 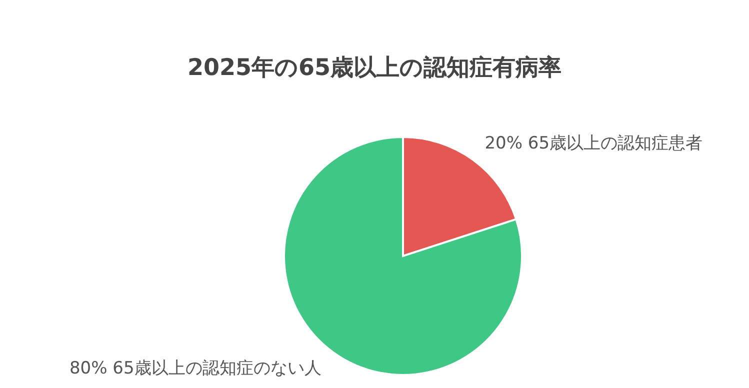 What do you see at coordinates (593, 144) in the screenshot?
I see `slice-label: 20% 65歳以上の認知症患者` at bounding box center [593, 144].